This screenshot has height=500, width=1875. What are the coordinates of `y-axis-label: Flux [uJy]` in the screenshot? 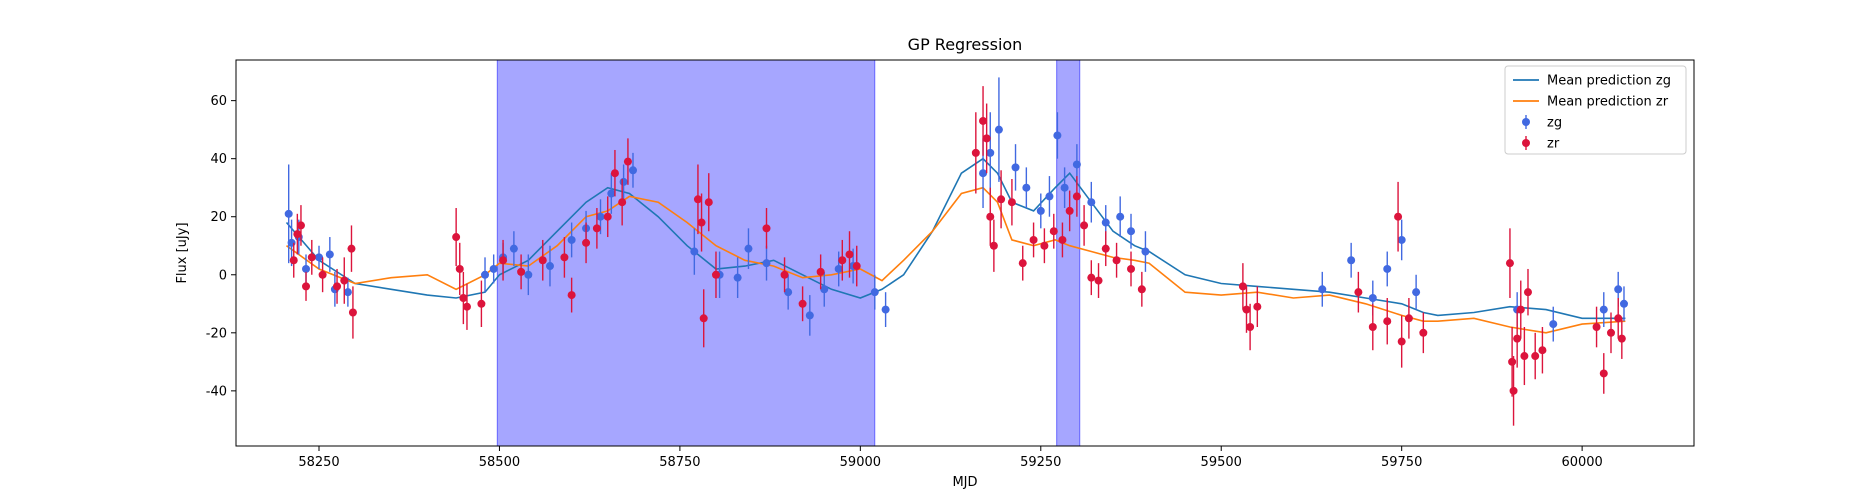 It's located at (182, 252).